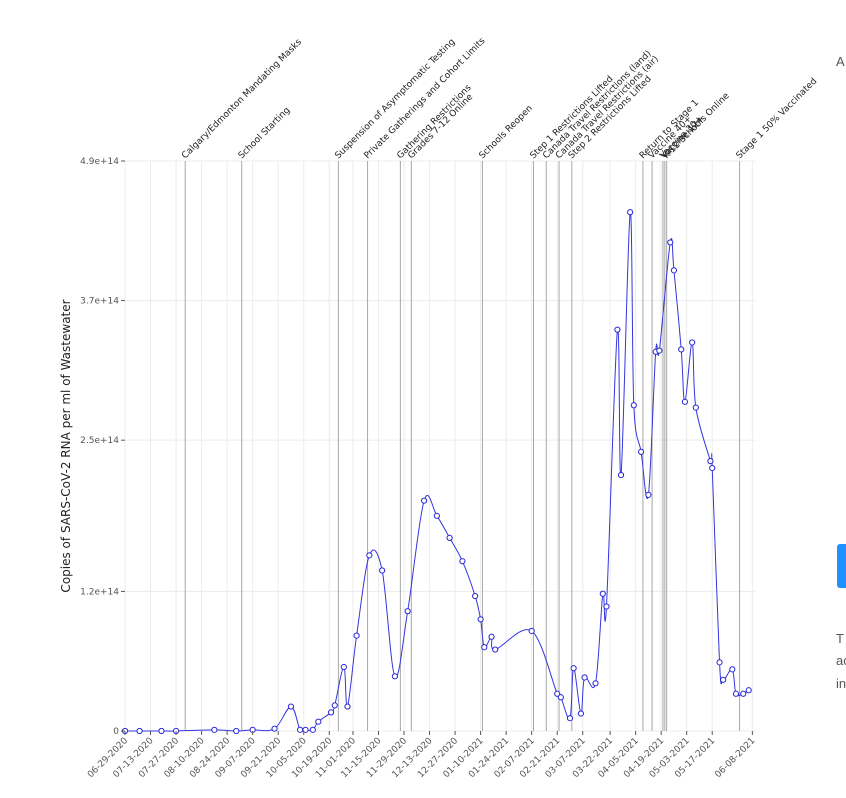 This screenshot has height=798, width=846. What do you see at coordinates (116, 732) in the screenshot?
I see `y-tick-label: 0` at bounding box center [116, 732].